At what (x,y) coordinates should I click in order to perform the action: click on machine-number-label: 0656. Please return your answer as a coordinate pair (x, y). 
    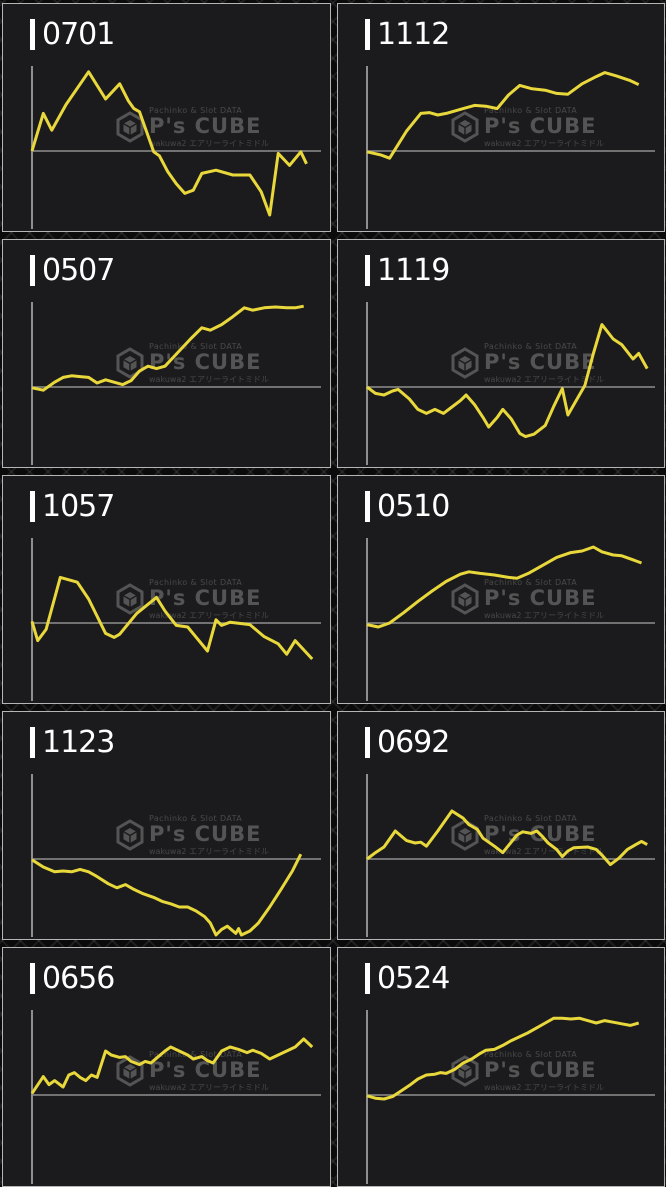
    Looking at the image, I should click on (72, 978).